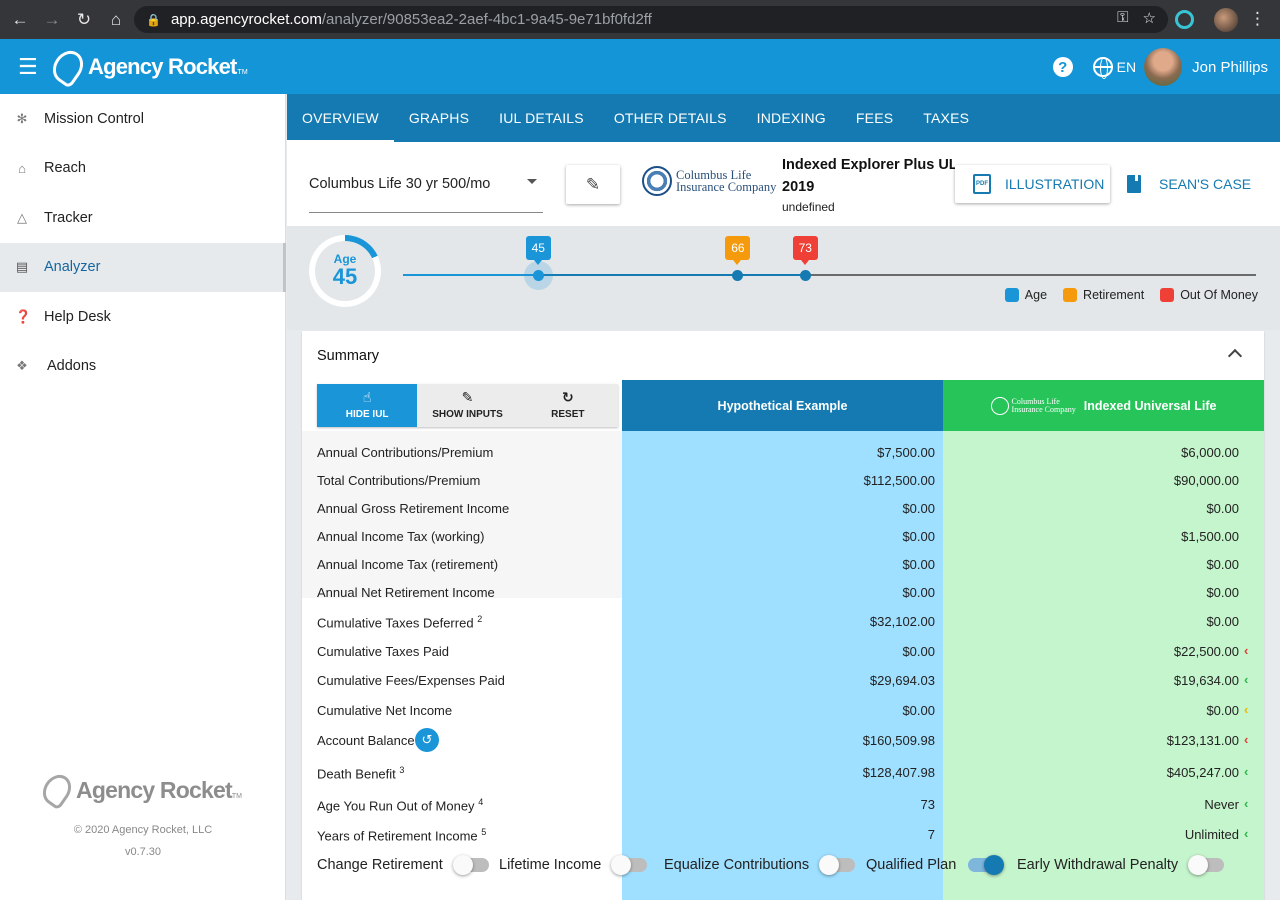 The image size is (1280, 900). I want to click on user-avatar, so click(1163, 67).